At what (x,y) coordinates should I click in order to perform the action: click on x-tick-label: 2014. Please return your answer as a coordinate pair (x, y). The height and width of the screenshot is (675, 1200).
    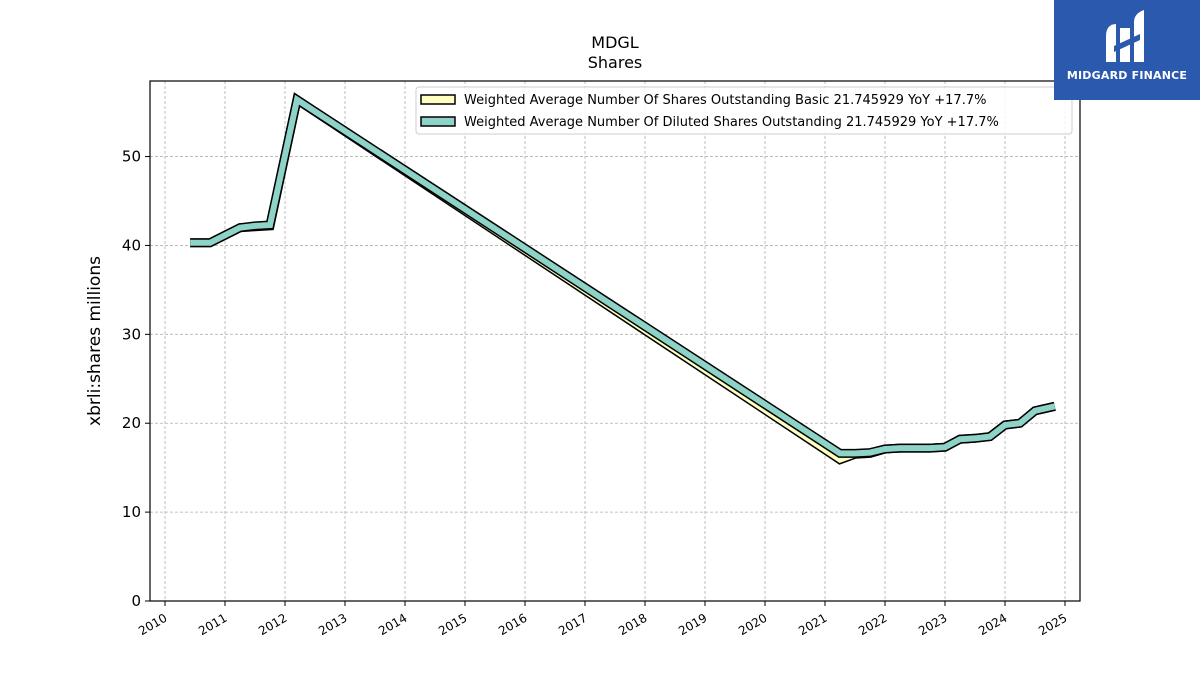
    Looking at the image, I should click on (392, 624).